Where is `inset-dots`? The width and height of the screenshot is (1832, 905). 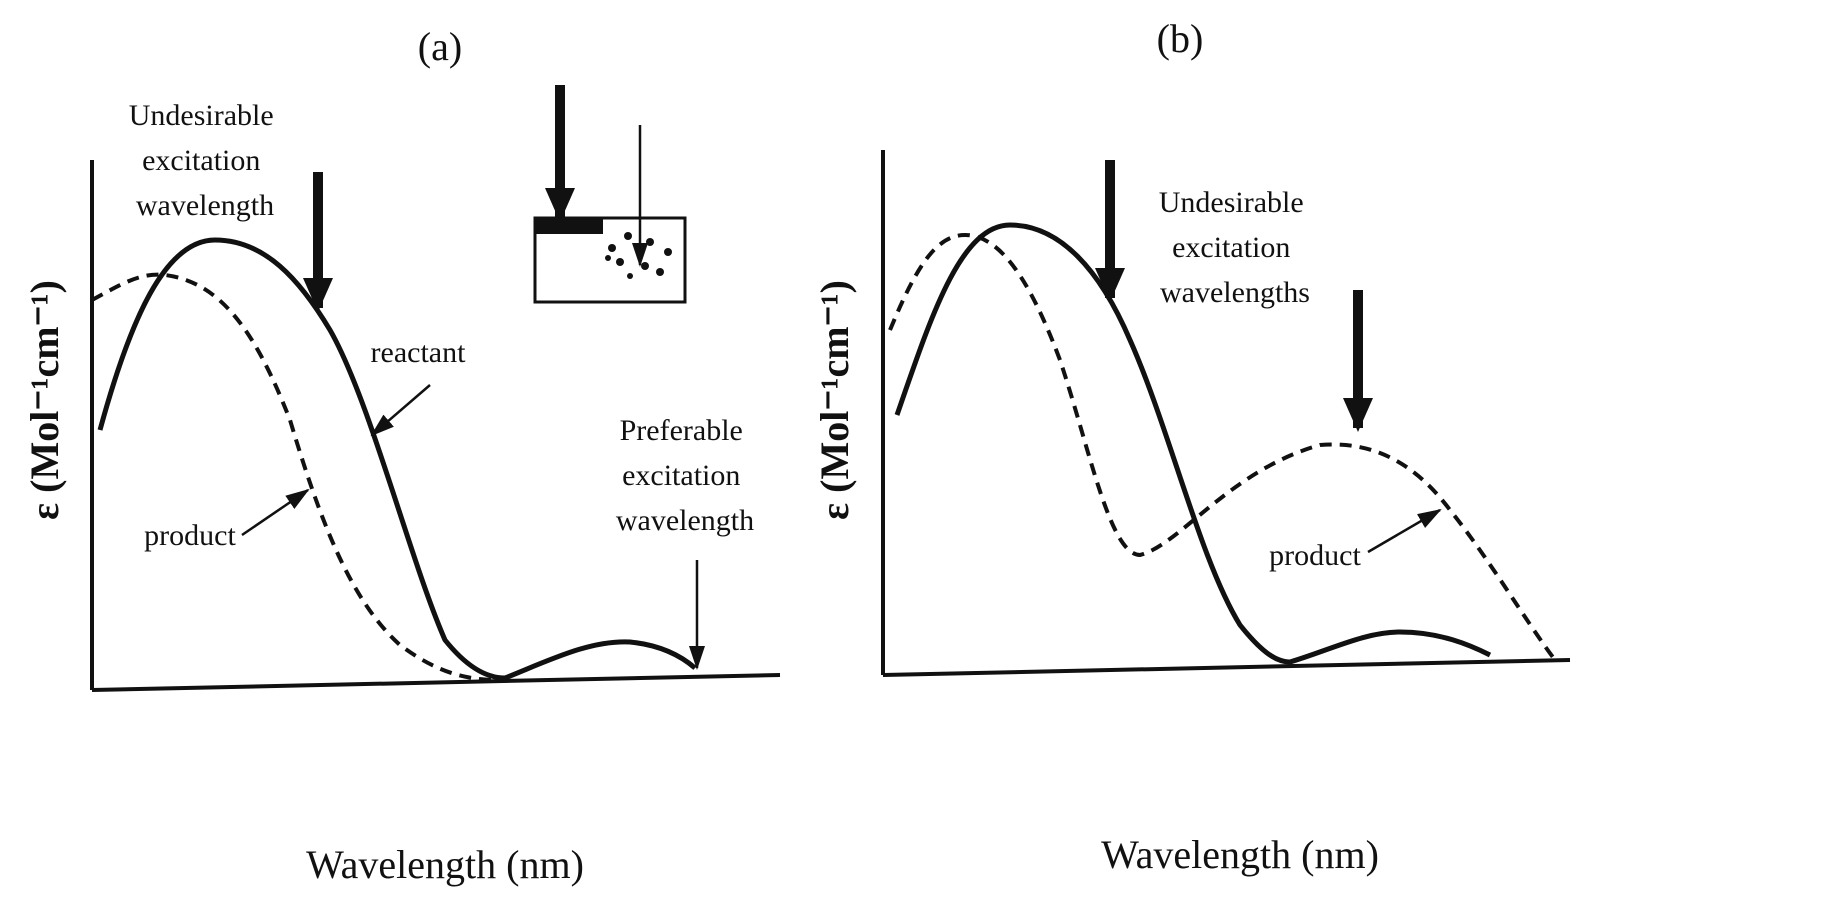 inset-dots is located at coordinates (638, 255).